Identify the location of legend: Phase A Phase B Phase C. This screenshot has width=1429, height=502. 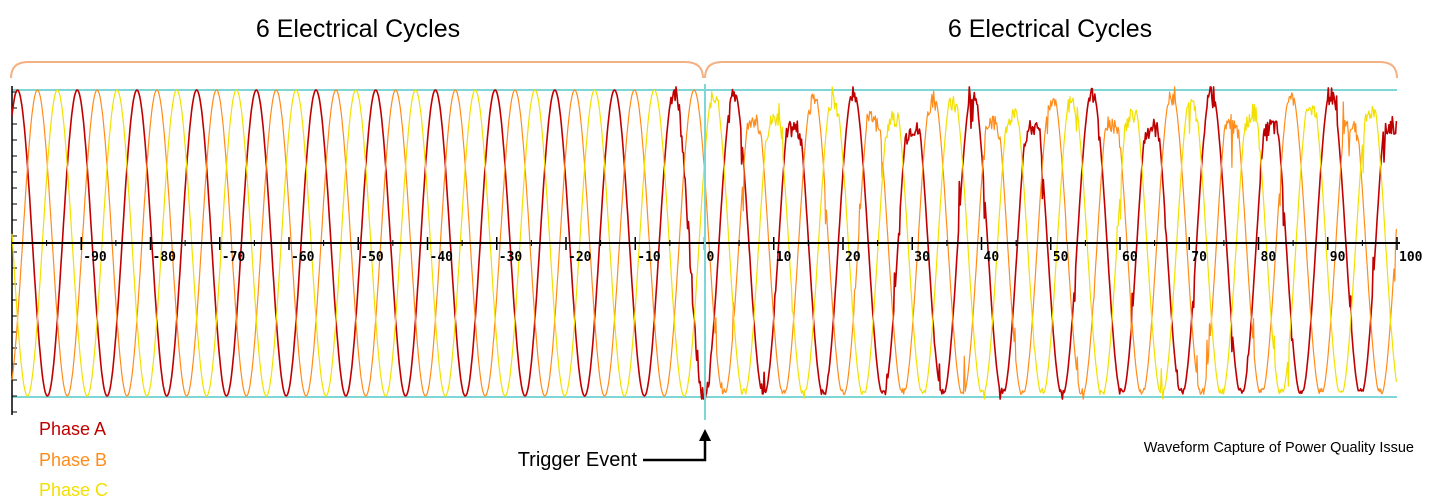
(73, 459).